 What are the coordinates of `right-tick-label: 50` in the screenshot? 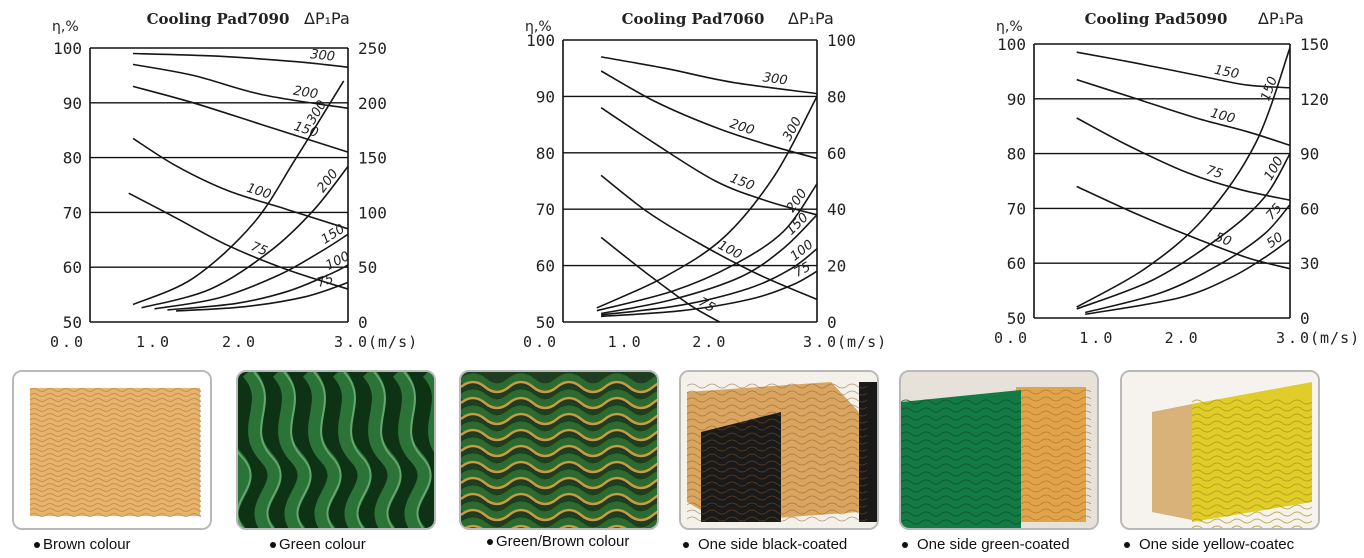 It's located at (367, 267).